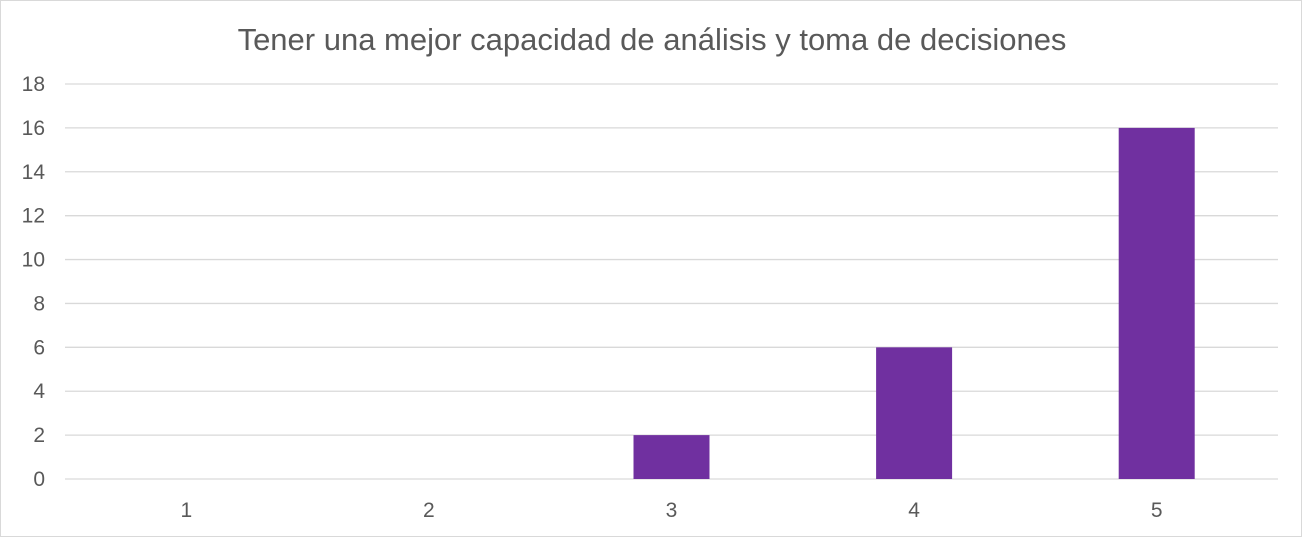  Describe the element at coordinates (33, 84) in the screenshot. I see `y-tick-label: 18` at that location.